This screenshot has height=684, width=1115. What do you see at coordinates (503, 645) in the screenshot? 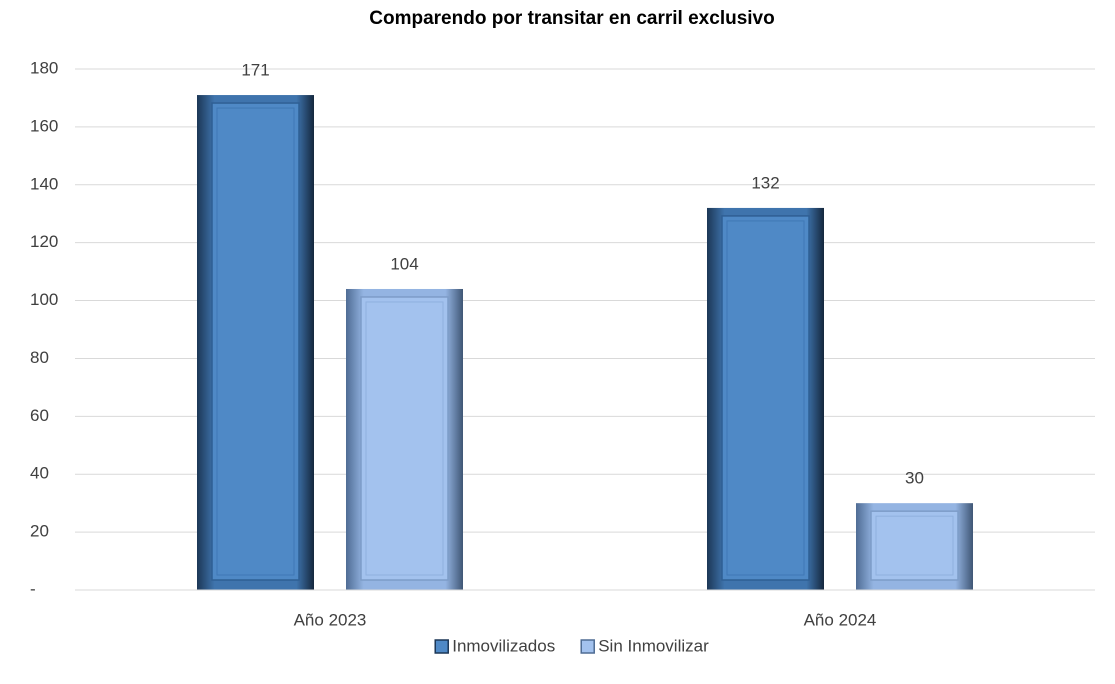
I see `legend-label: Inmovilizados` at bounding box center [503, 645].